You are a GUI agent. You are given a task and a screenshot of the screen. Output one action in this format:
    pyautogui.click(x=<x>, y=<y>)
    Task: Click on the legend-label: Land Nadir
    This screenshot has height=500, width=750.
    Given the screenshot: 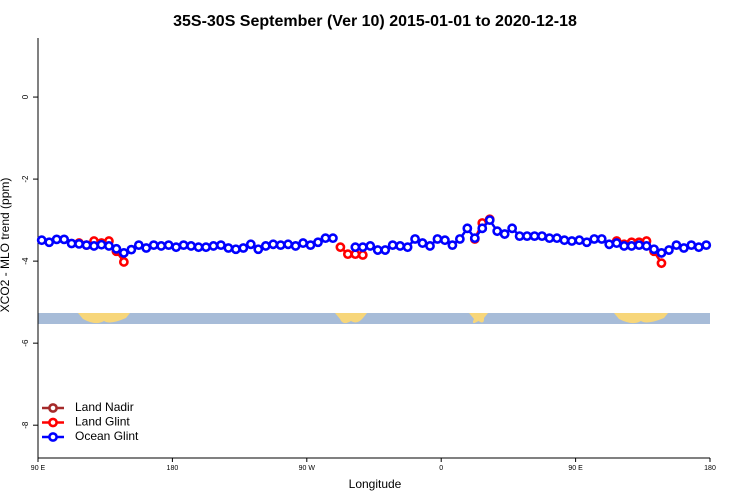 What is the action you would take?
    pyautogui.click(x=104, y=407)
    